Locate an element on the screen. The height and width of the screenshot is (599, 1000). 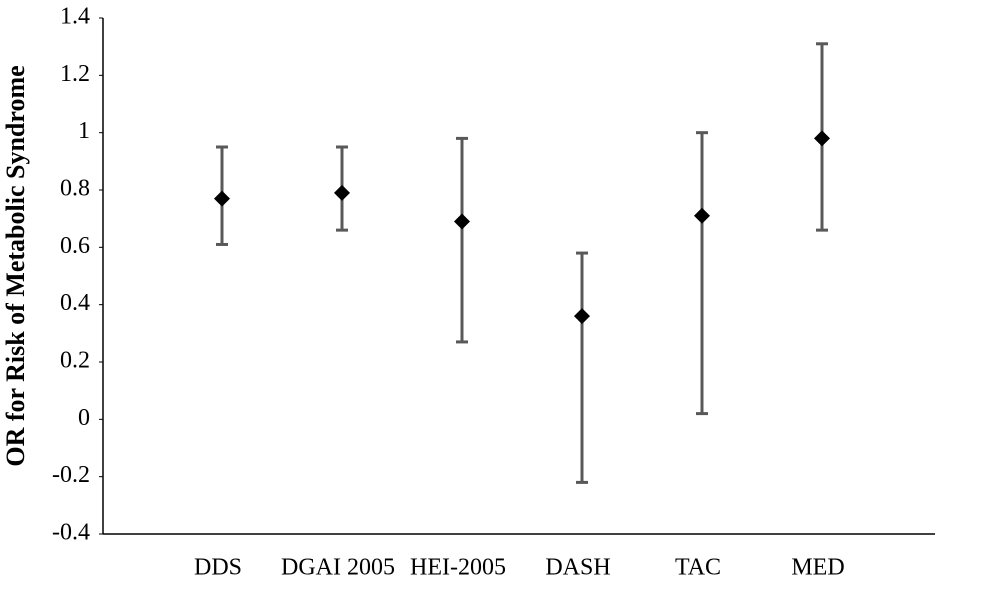
y-tick-label: 0.6 is located at coordinates (75, 246).